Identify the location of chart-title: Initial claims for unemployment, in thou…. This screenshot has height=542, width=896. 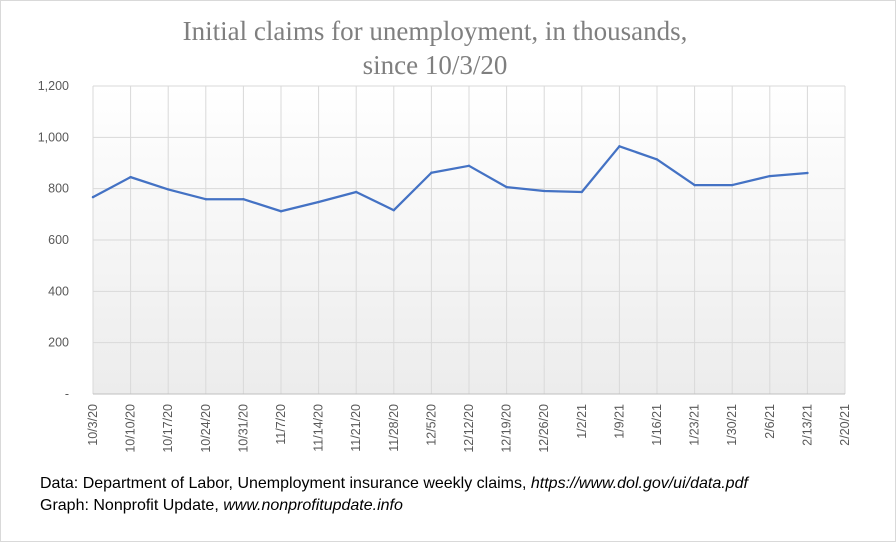
(435, 48).